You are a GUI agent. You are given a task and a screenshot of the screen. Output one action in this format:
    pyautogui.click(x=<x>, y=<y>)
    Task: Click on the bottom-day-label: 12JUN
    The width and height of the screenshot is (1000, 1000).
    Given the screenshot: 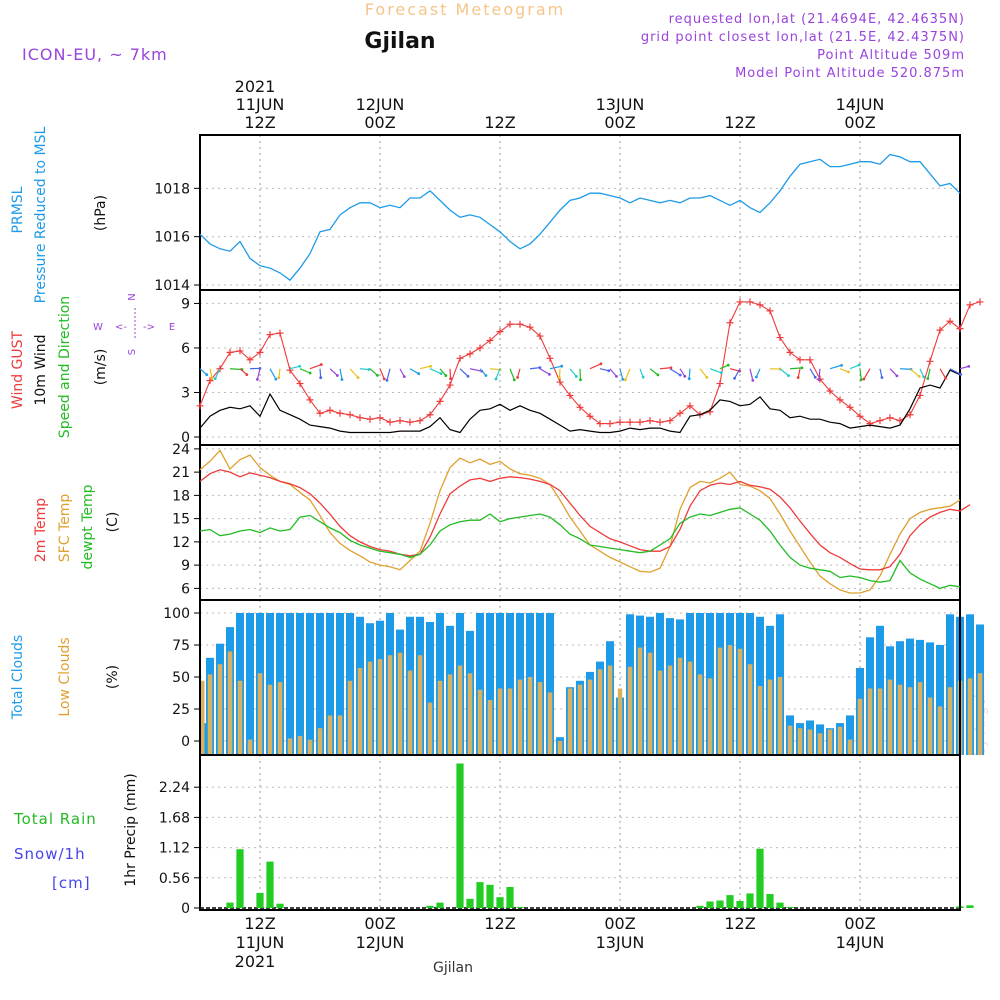 What is the action you would take?
    pyautogui.click(x=380, y=942)
    